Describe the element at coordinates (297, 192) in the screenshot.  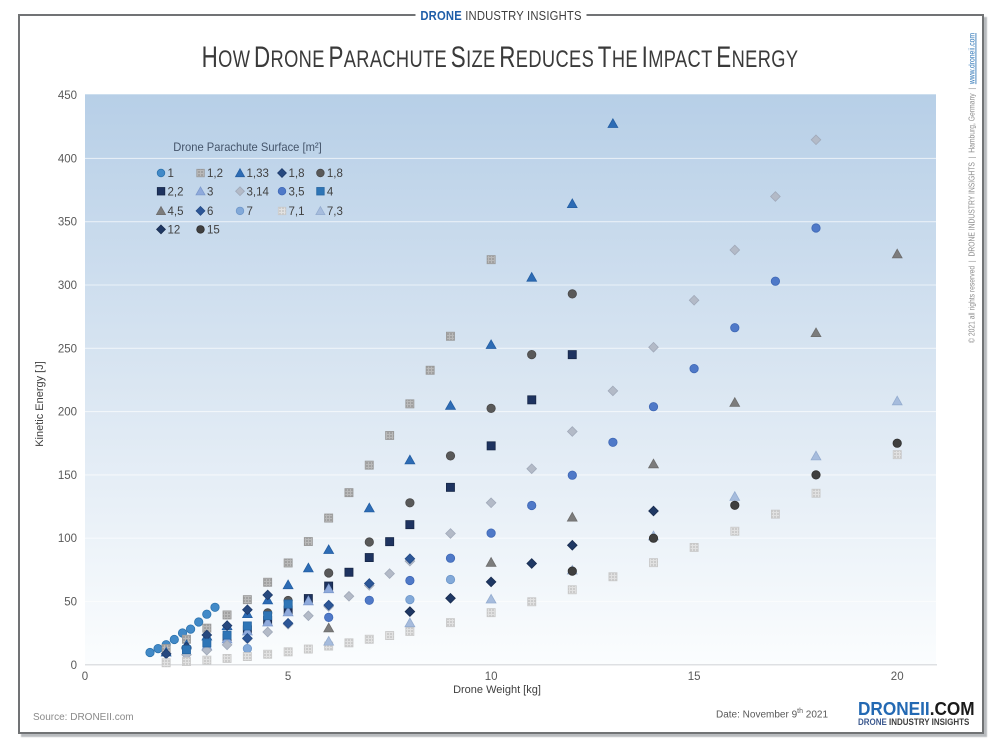
I see `svg-text: 3,5` at that location.